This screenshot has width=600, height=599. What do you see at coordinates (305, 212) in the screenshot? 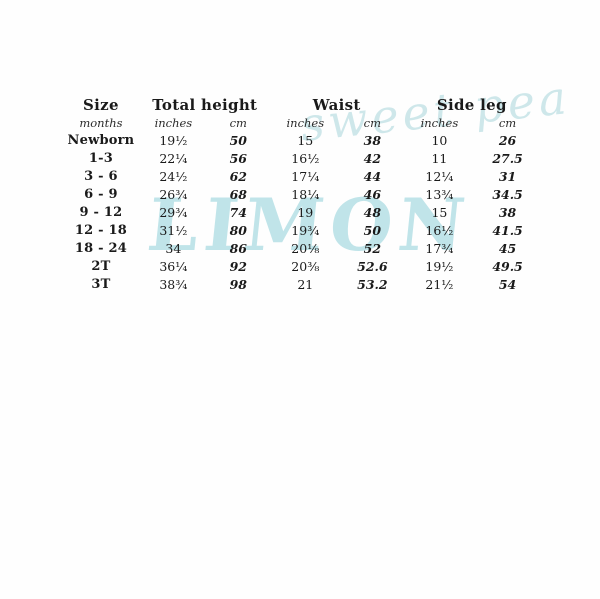
I see `cell-waist-inches: 19` at bounding box center [305, 212].